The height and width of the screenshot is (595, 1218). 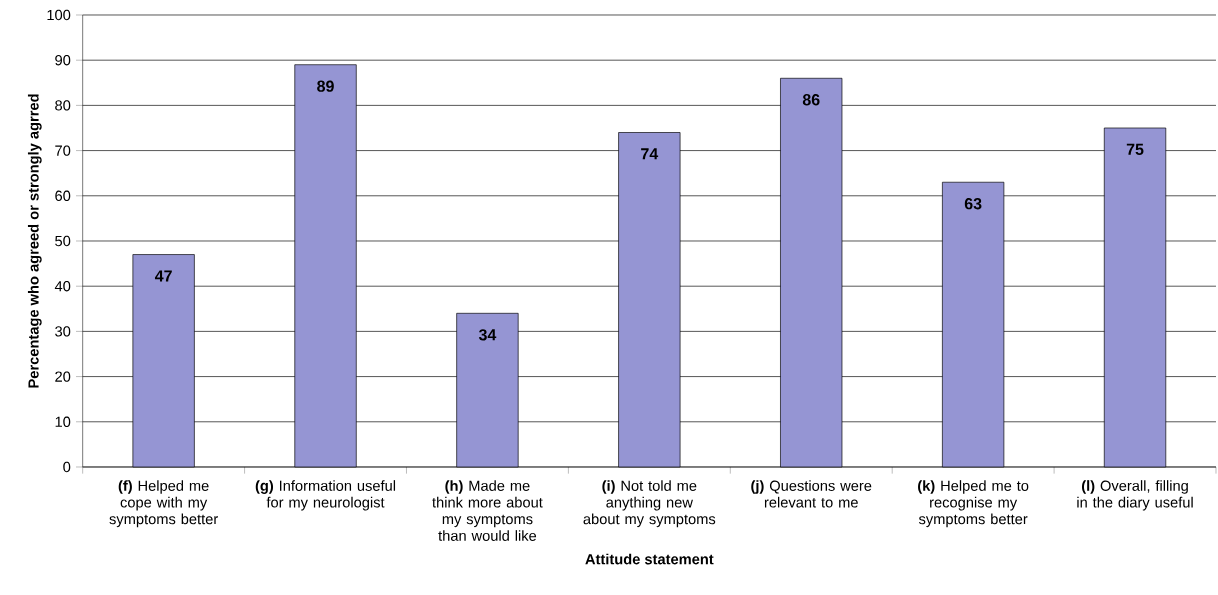 What do you see at coordinates (63, 376) in the screenshot?
I see `y-tick-label: 20` at bounding box center [63, 376].